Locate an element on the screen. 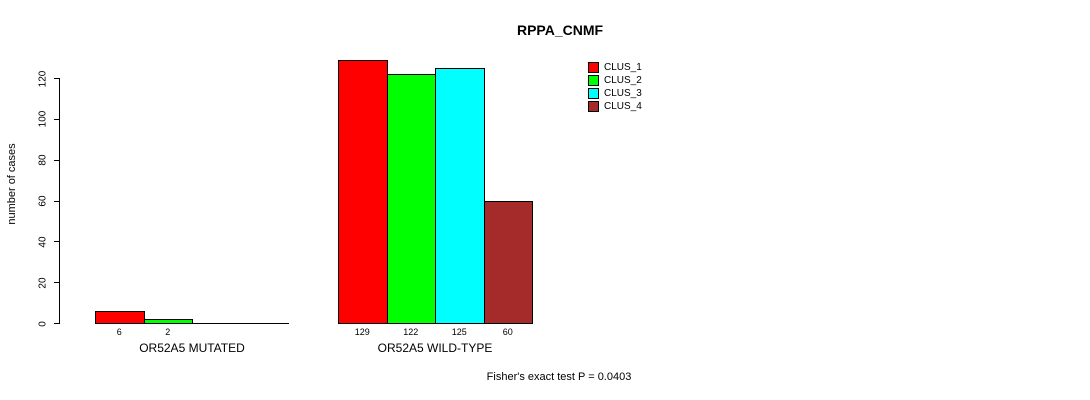 The image size is (1090, 400). bar-value-label: 60 is located at coordinates (507, 332).